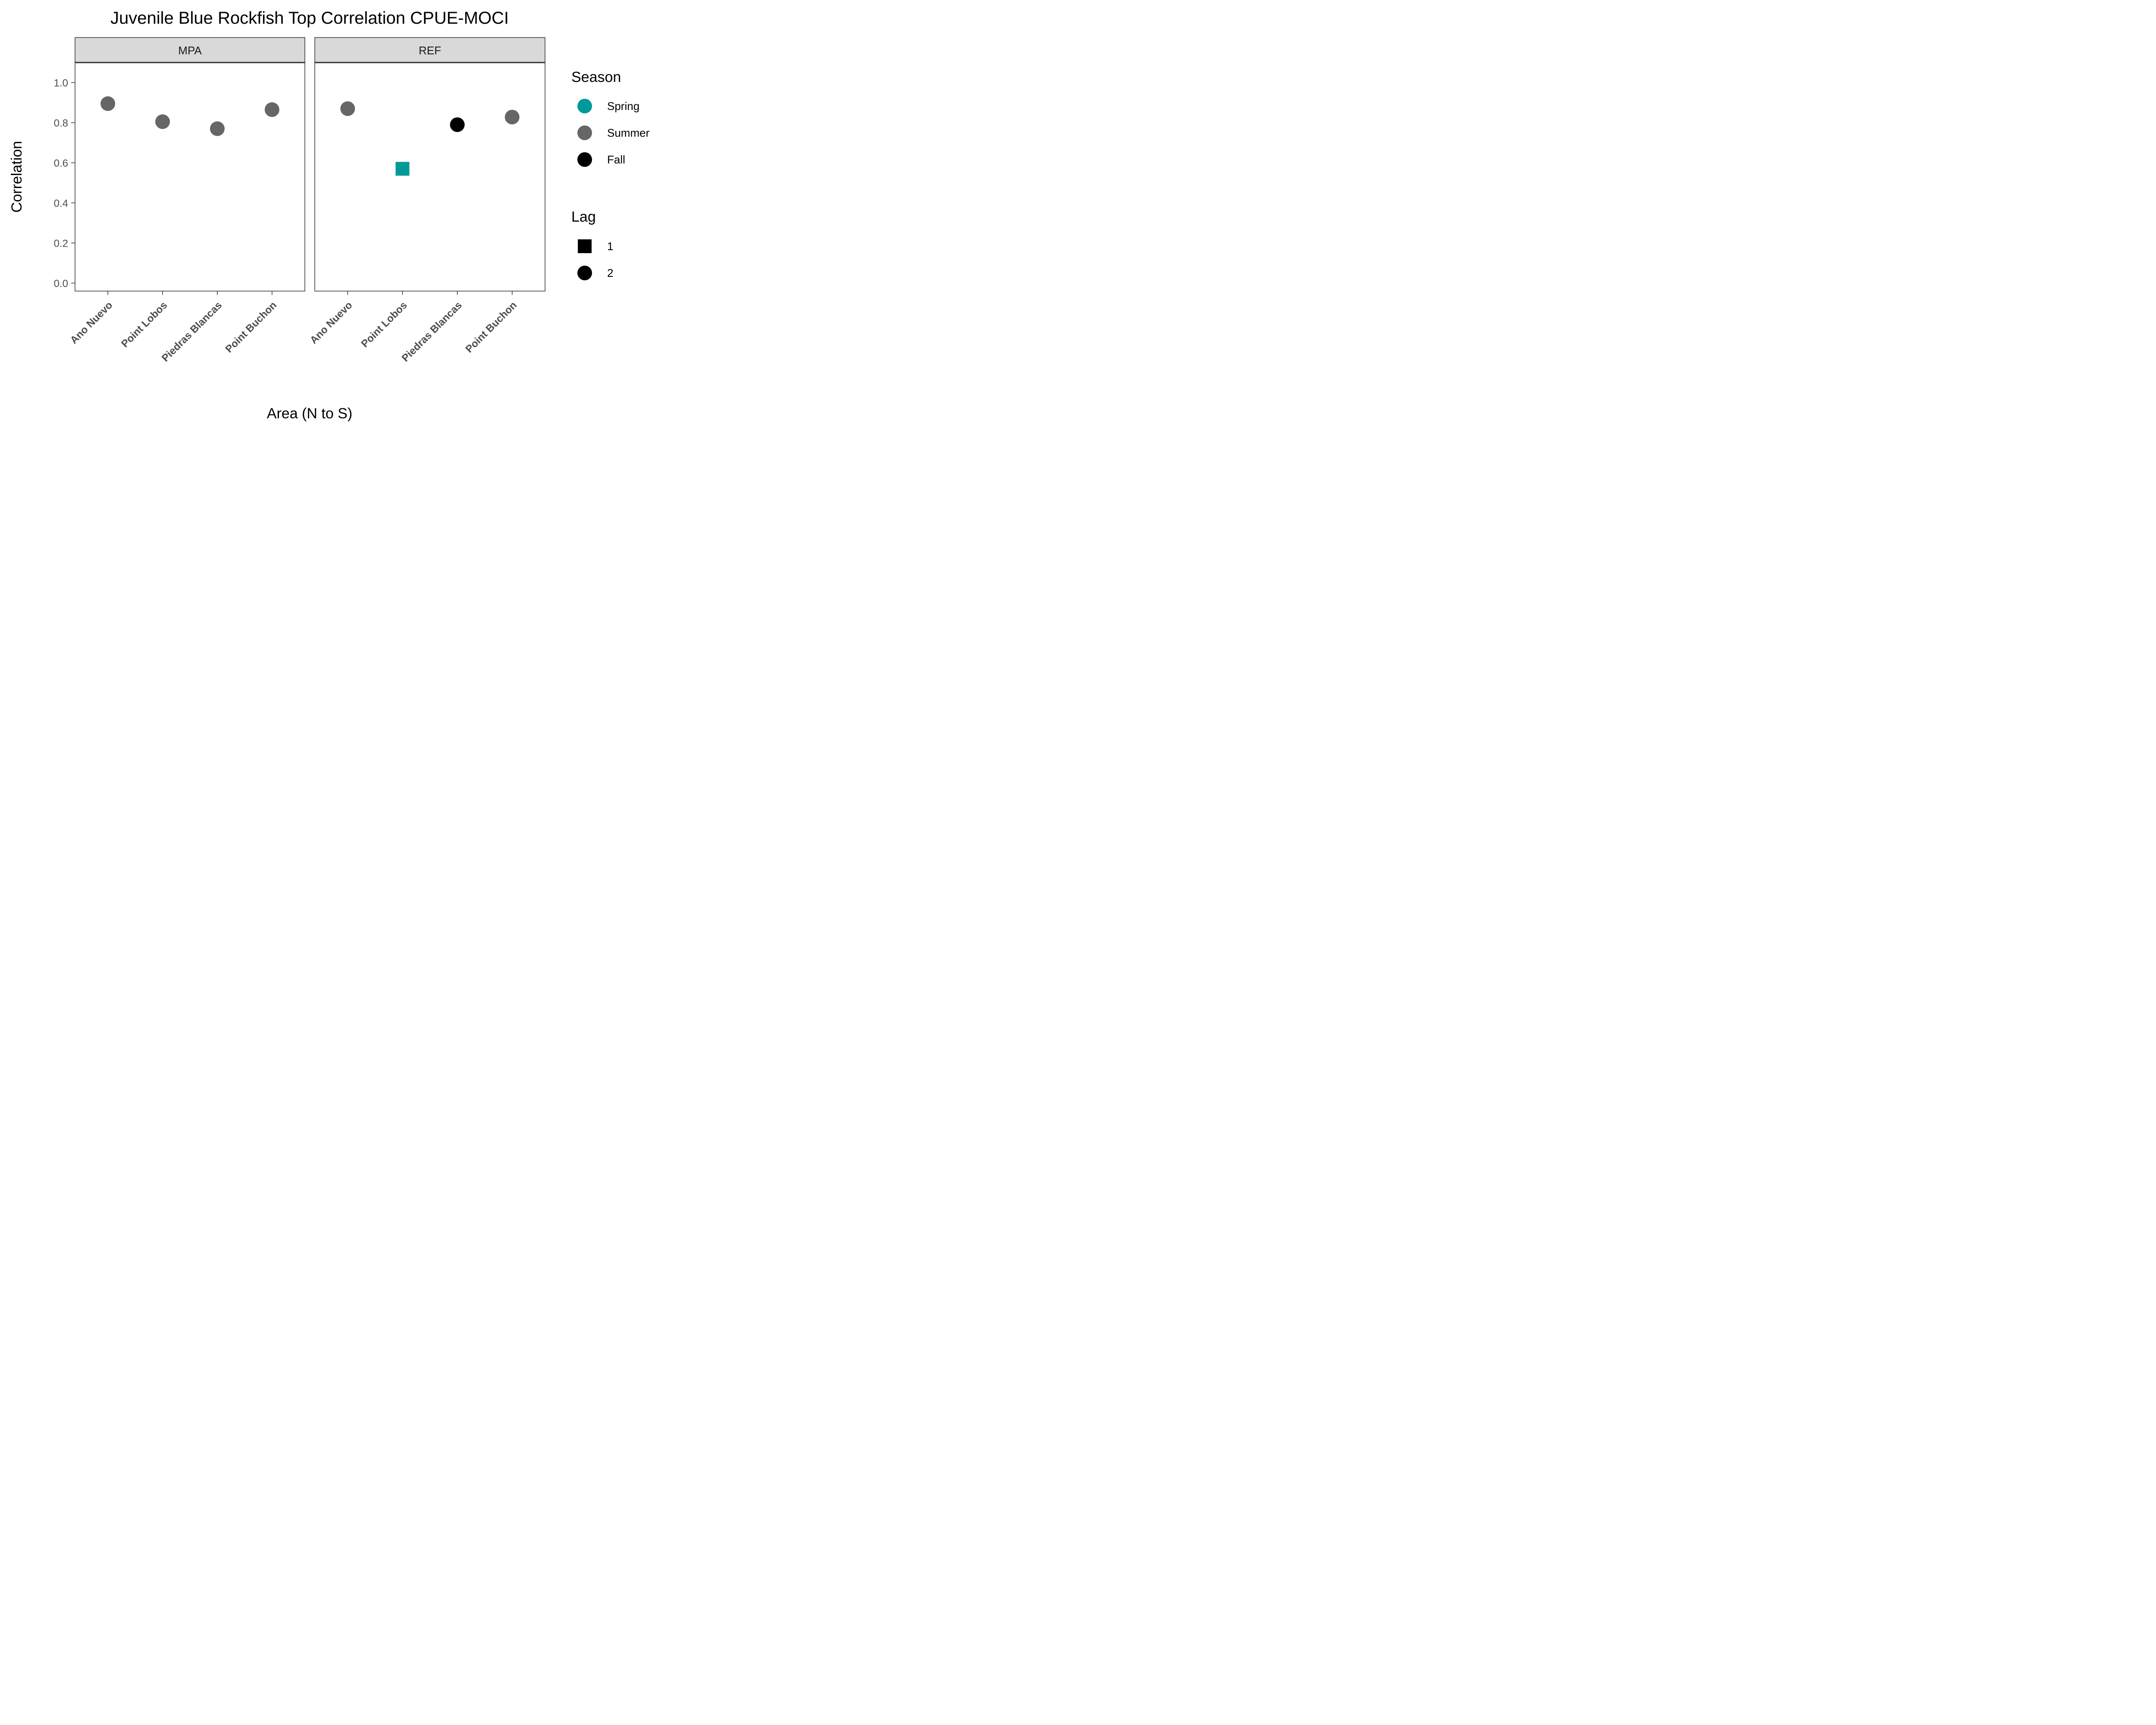 The image size is (2156, 1725). What do you see at coordinates (61, 284) in the screenshot?
I see `y-tick-label-0: 0.0` at bounding box center [61, 284].